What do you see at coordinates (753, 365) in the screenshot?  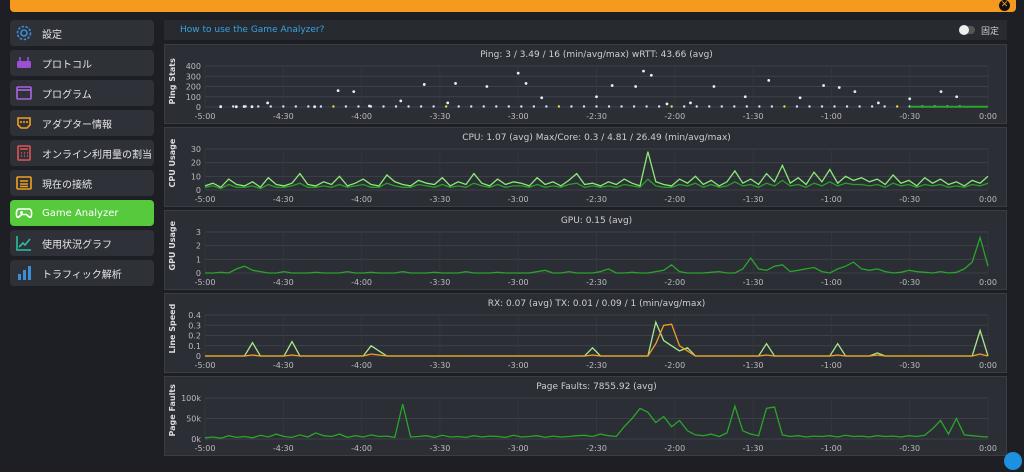 I see `x-tick-label: -1:30` at bounding box center [753, 365].